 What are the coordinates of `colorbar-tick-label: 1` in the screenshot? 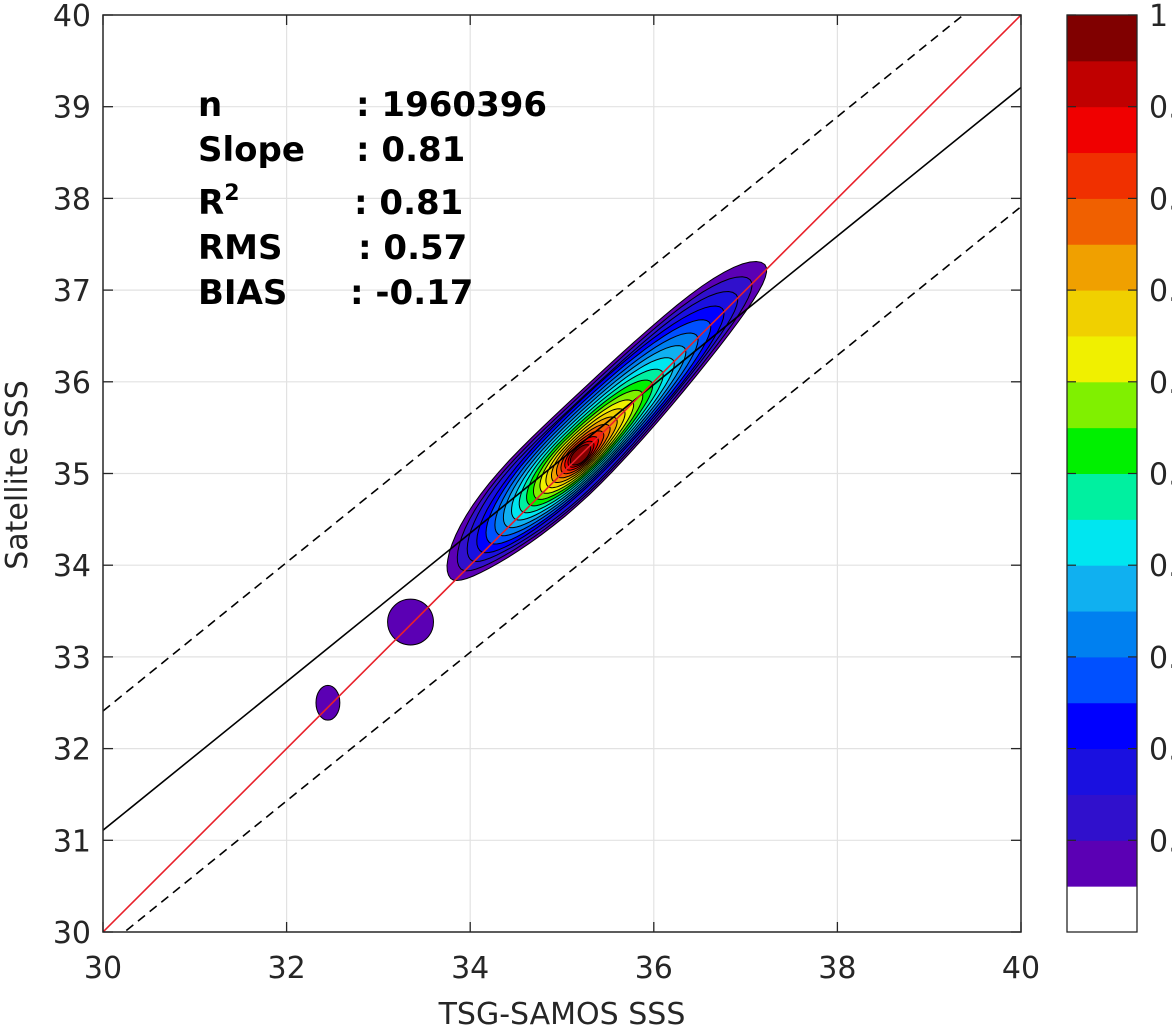 It's located at (1158, 17).